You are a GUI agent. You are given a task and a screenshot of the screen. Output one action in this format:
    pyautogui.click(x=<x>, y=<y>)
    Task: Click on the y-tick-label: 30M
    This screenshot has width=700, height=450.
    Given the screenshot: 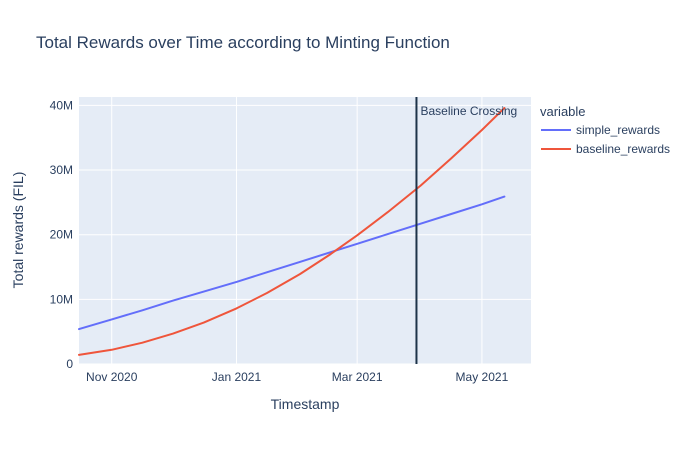 What is the action you would take?
    pyautogui.click(x=61, y=170)
    